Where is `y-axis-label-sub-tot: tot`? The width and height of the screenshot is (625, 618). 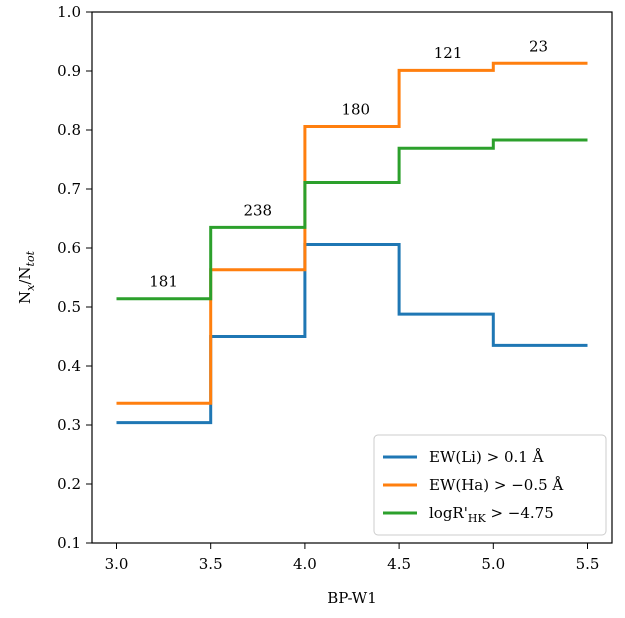
y-axis-label-sub-tot: tot is located at coordinates (30, 258).